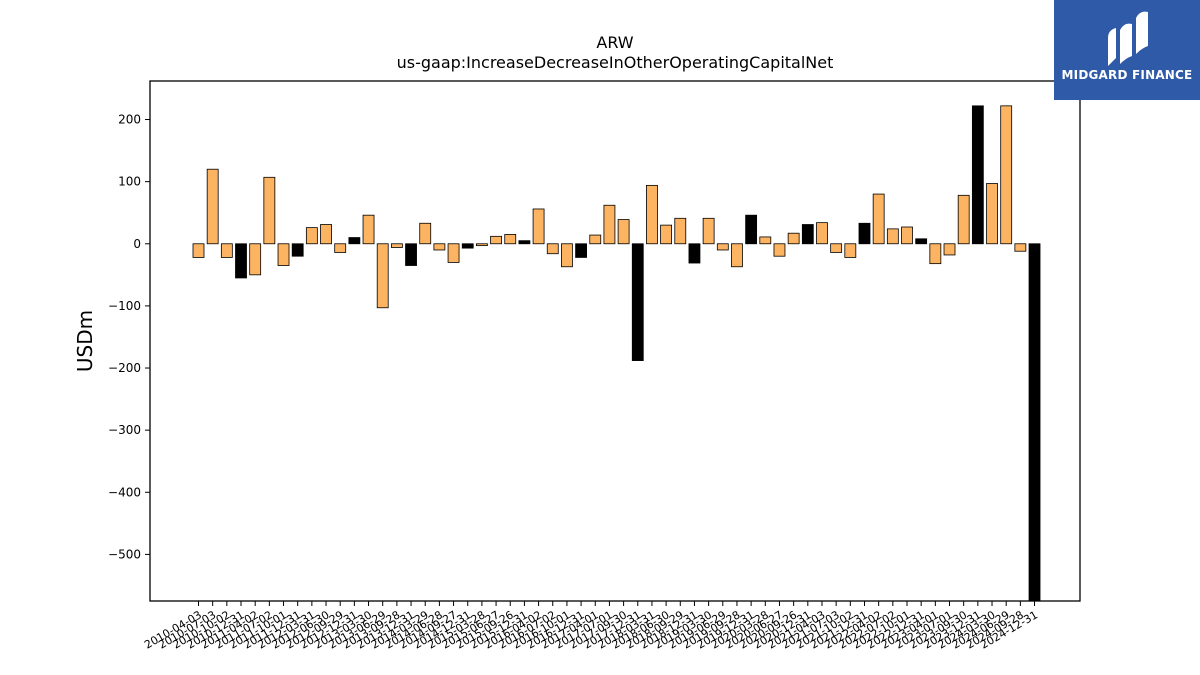  Describe the element at coordinates (124, 368) in the screenshot. I see `y-tick-label: −200` at that location.